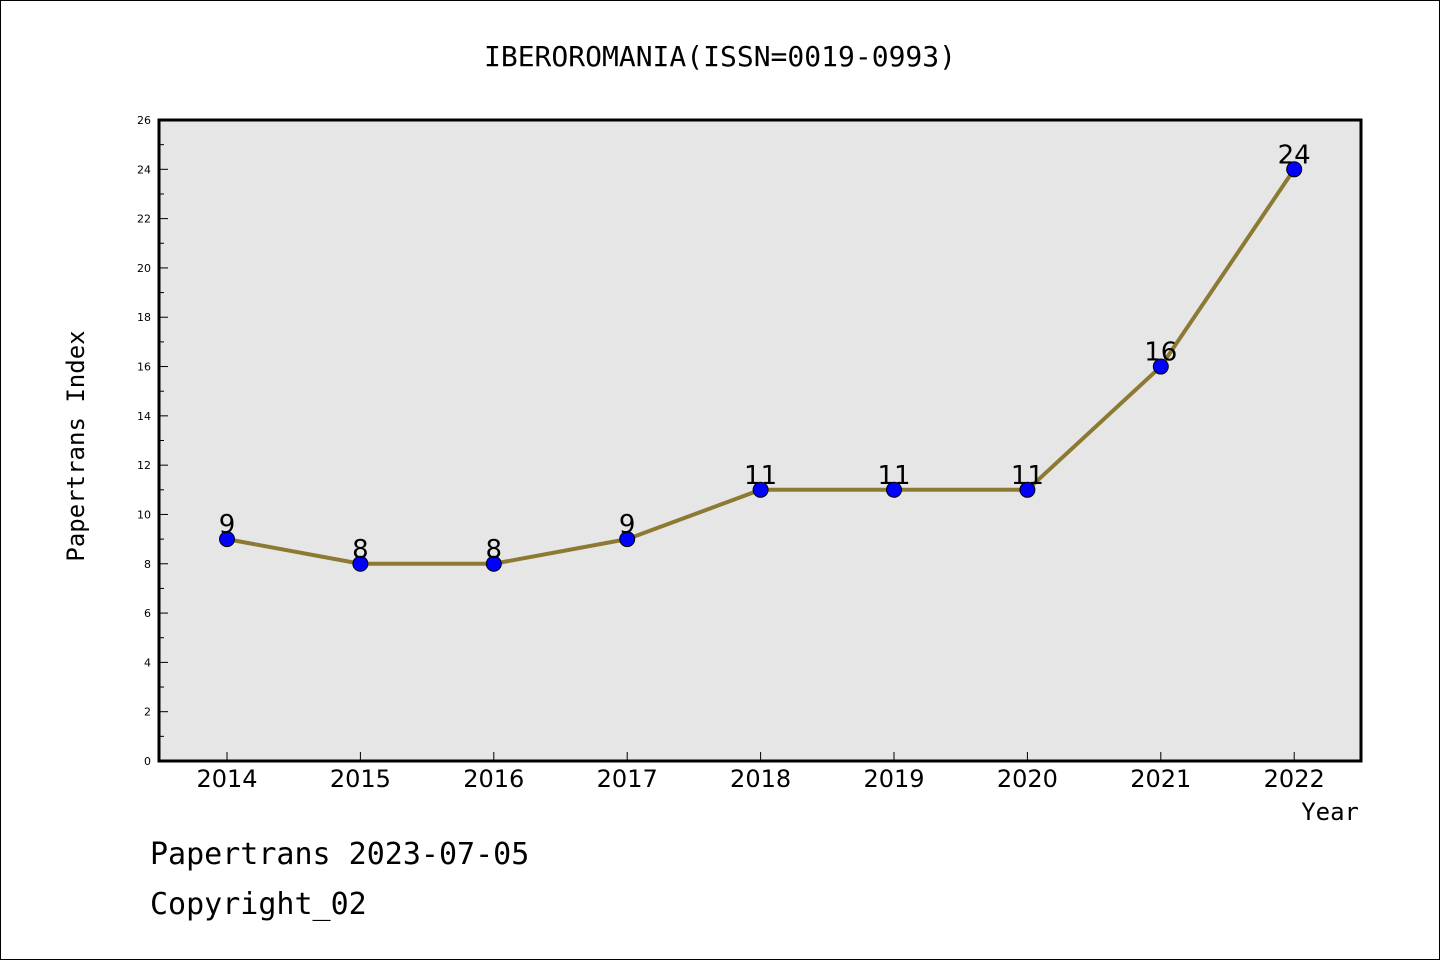 Image resolution: width=1440 pixels, height=960 pixels. I want to click on x-tick-label: 2022, so click(1294, 779).